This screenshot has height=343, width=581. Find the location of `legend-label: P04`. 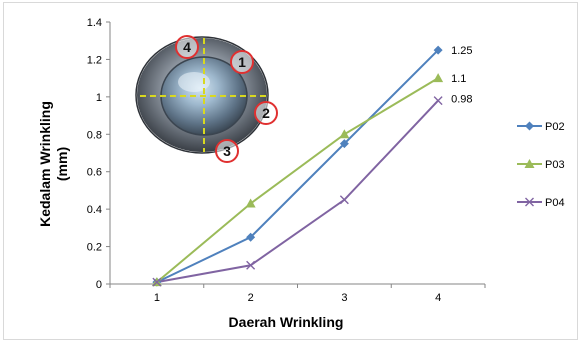

legend-label: P04 is located at coordinates (555, 203).